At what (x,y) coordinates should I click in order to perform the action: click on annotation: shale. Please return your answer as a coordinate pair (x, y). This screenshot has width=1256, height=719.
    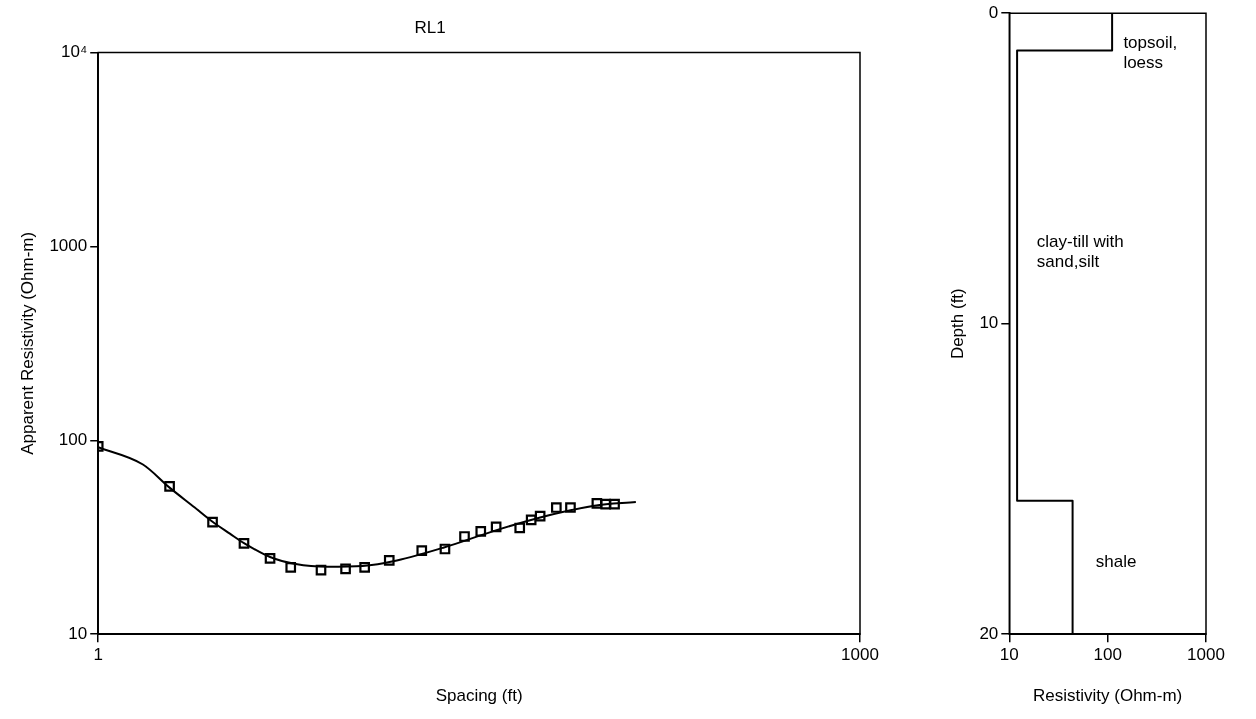
    Looking at the image, I should click on (1116, 562).